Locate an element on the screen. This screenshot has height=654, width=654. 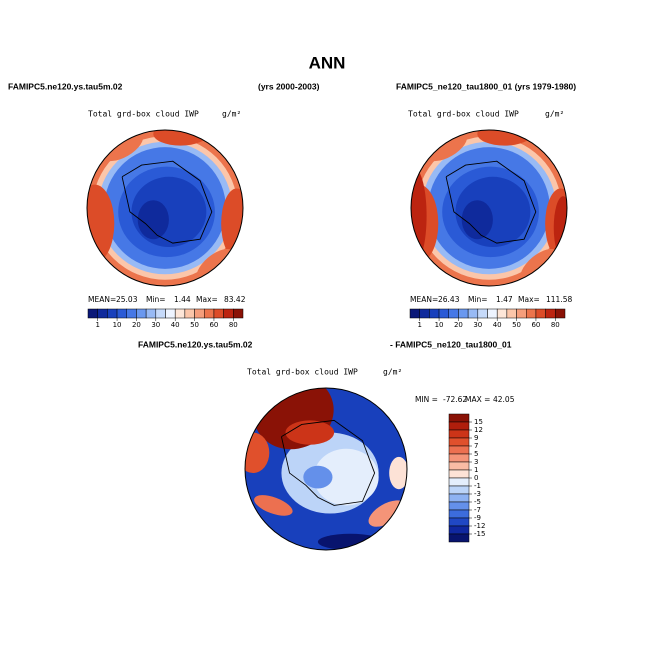
colorbar-label: 3 is located at coordinates (476, 462).